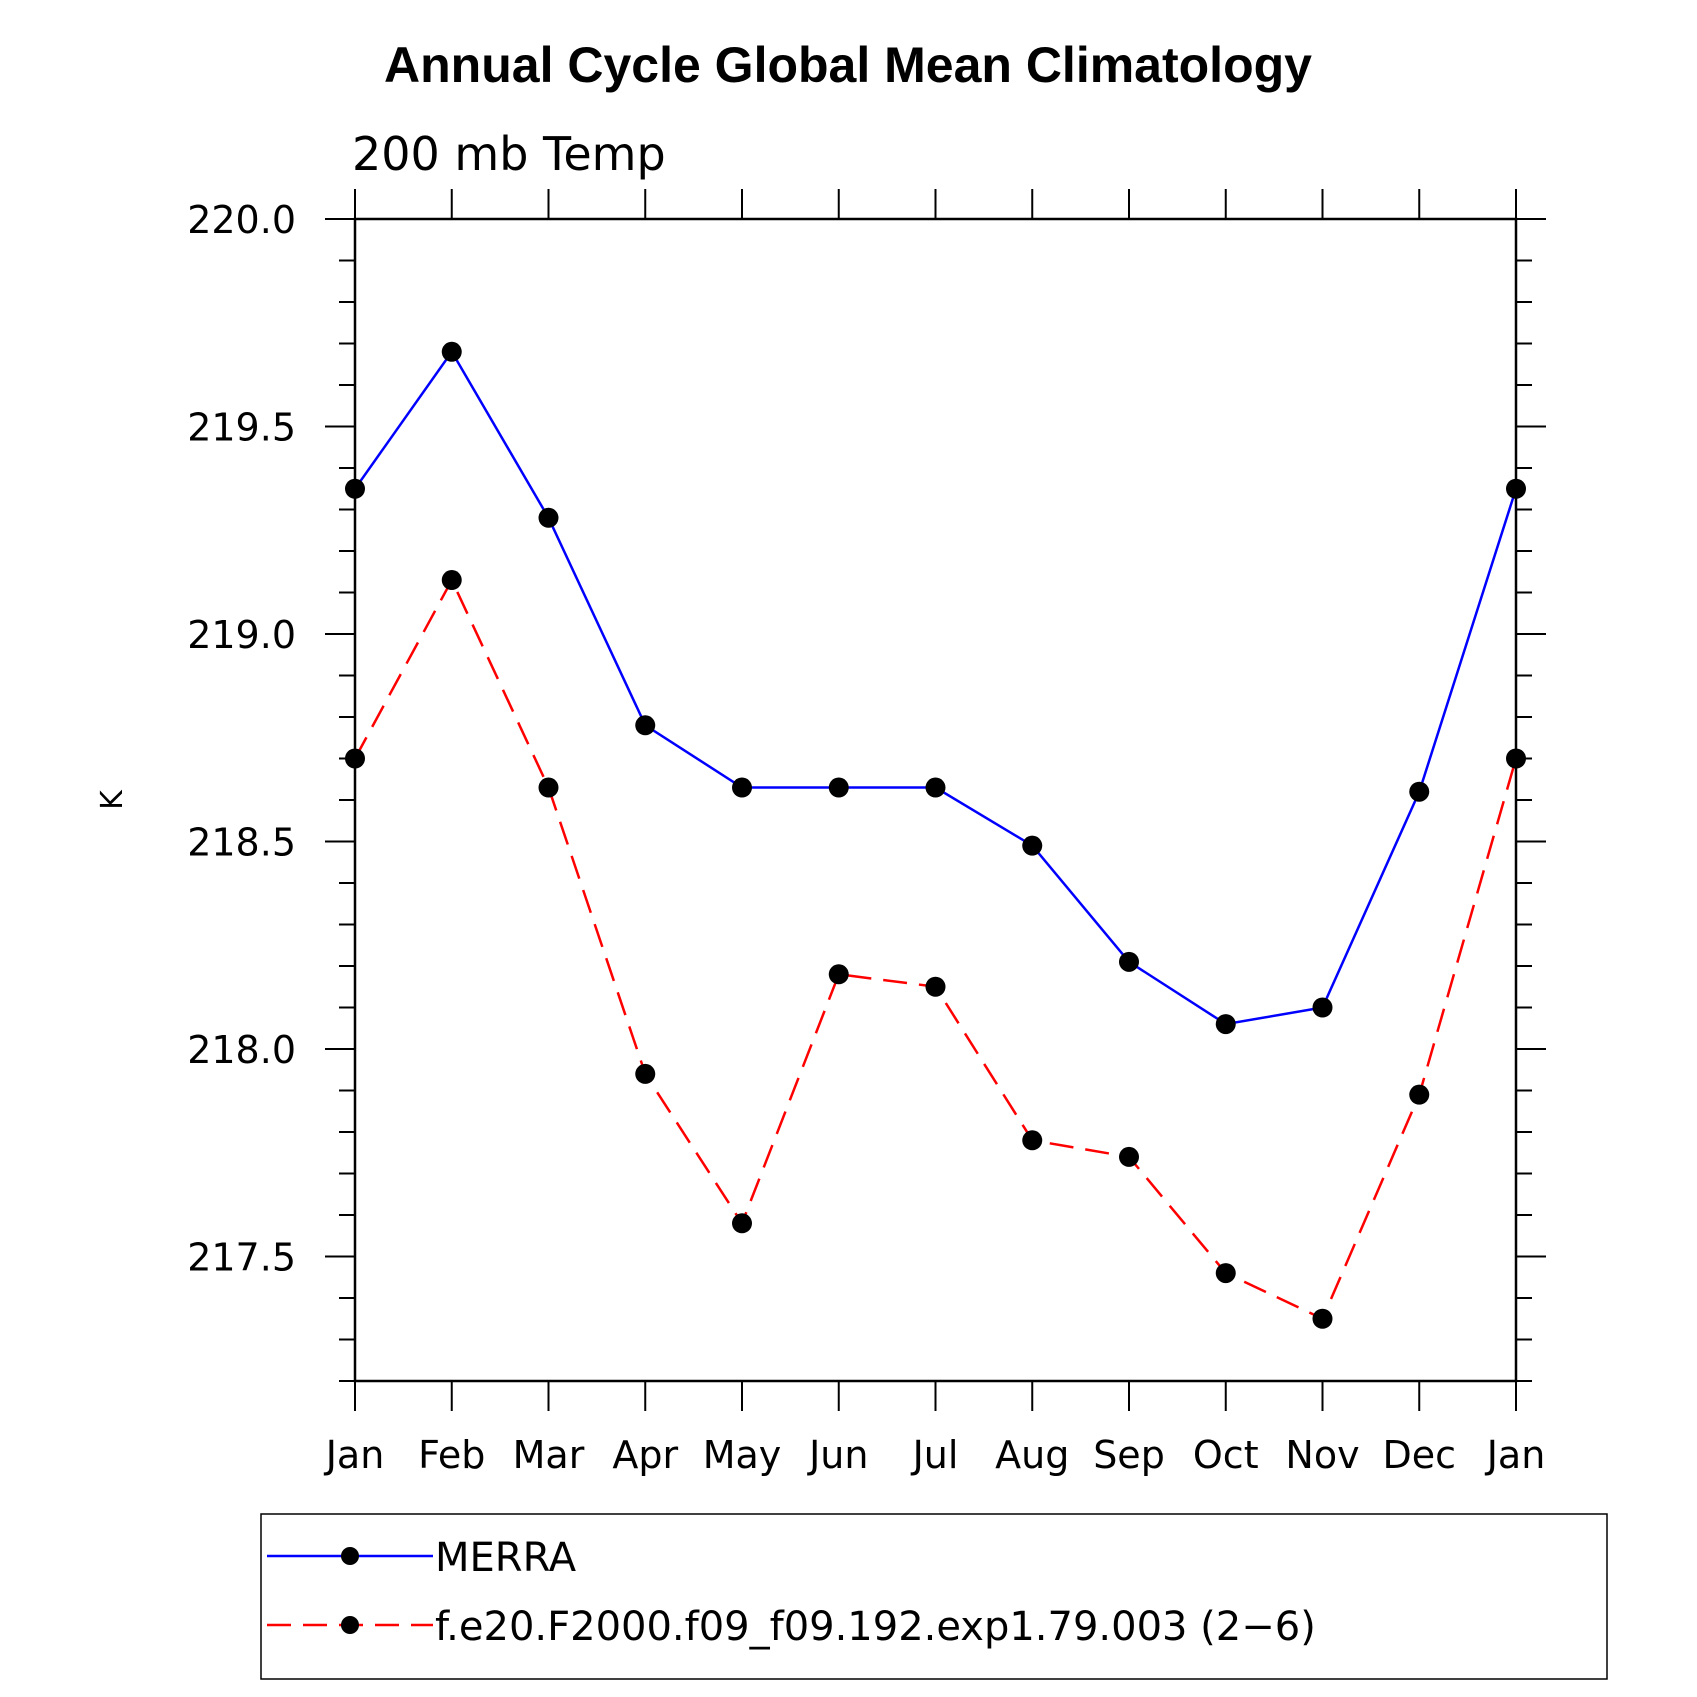 The image size is (1697, 1697). What do you see at coordinates (848, 65) in the screenshot?
I see `chart-title: Annual Cycle Global Mean Climatology` at bounding box center [848, 65].